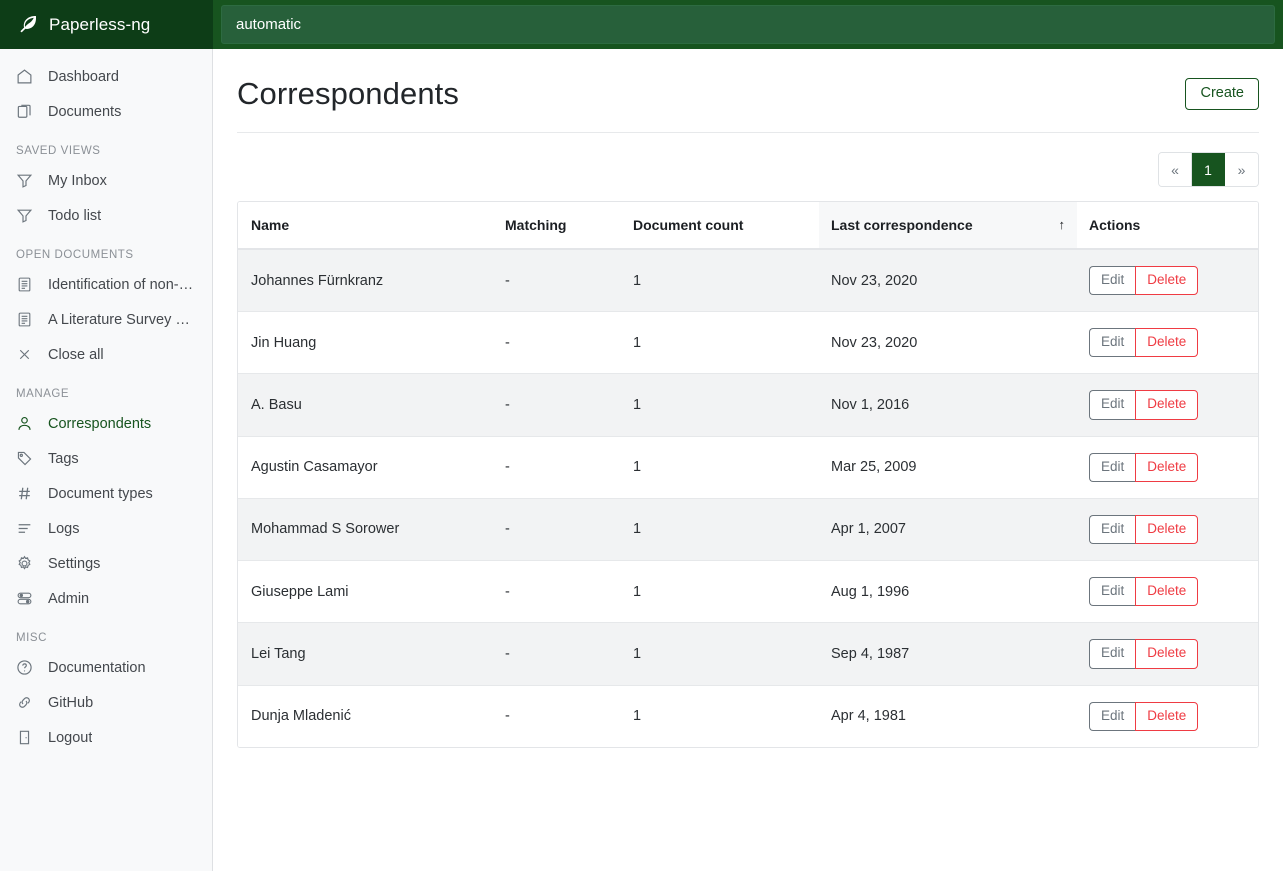 This screenshot has width=1283, height=871. What do you see at coordinates (557, 226) in the screenshot?
I see `column-header-matching: Matching` at bounding box center [557, 226].